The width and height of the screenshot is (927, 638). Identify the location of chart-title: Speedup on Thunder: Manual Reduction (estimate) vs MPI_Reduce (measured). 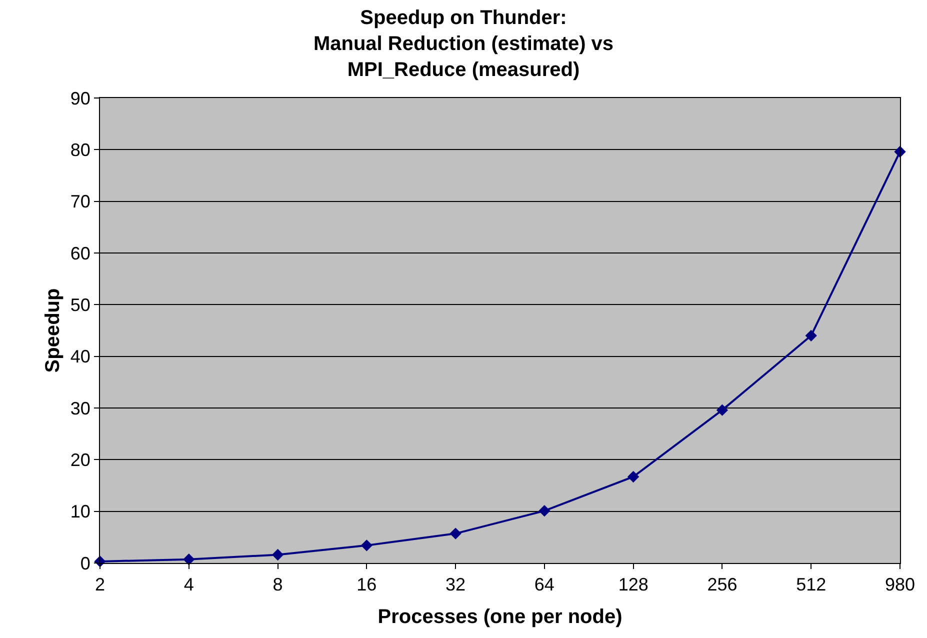
(463, 44).